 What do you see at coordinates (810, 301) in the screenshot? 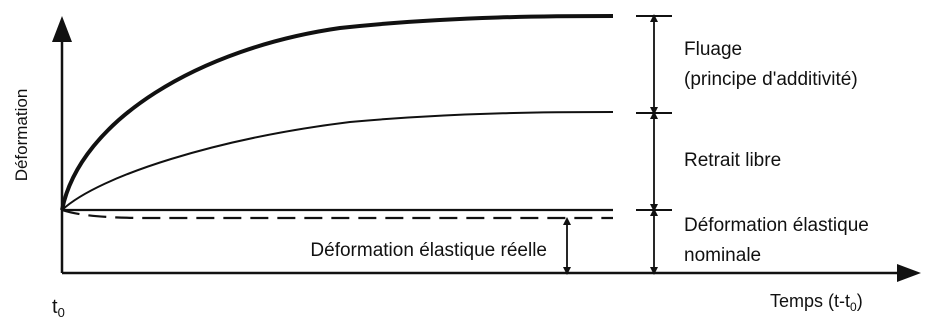
I see `x-axis-label-main: Temps (t-t` at bounding box center [810, 301].